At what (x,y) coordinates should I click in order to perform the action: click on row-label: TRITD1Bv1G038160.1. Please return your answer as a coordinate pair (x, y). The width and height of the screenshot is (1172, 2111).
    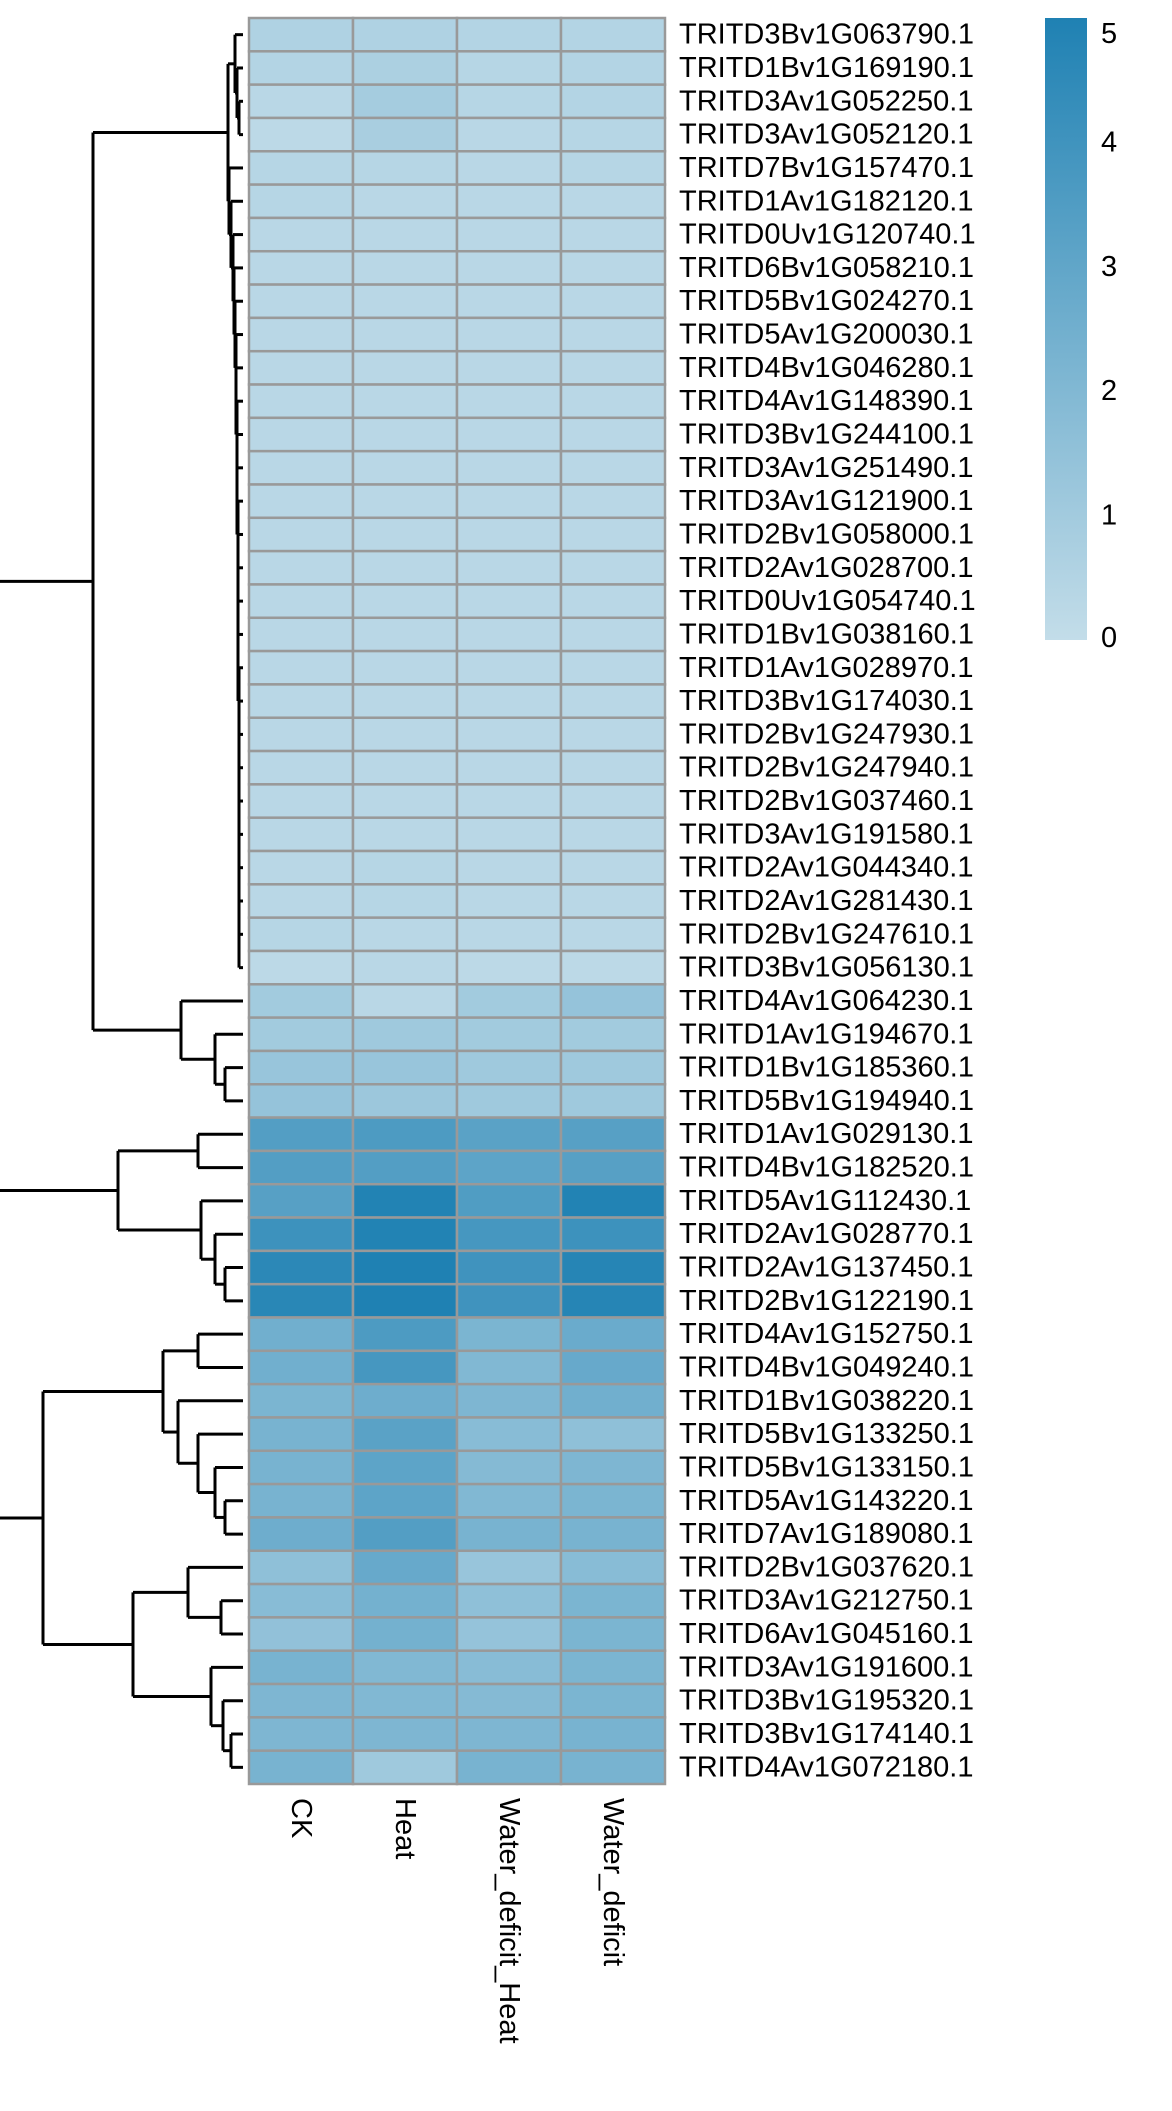
    Looking at the image, I should click on (826, 634).